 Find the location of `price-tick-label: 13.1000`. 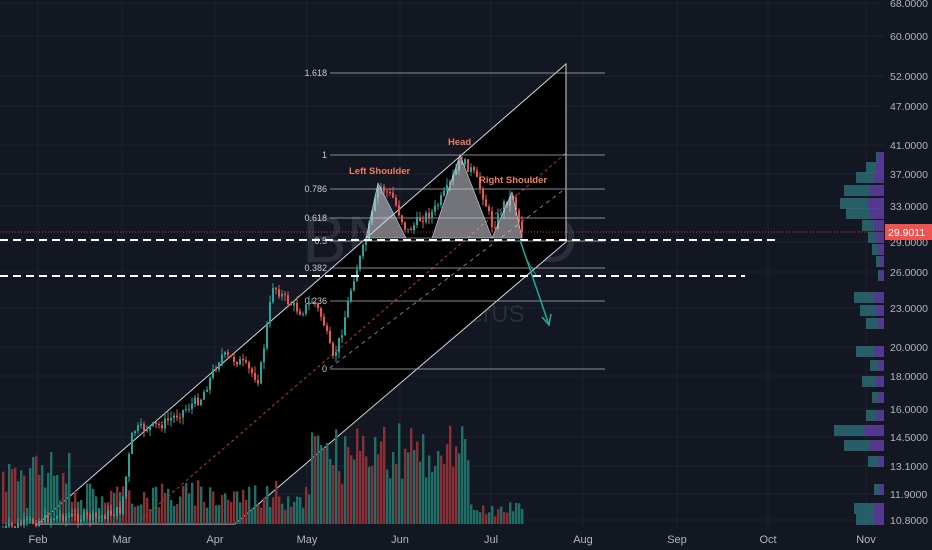

price-tick-label: 13.1000 is located at coordinates (909, 467).